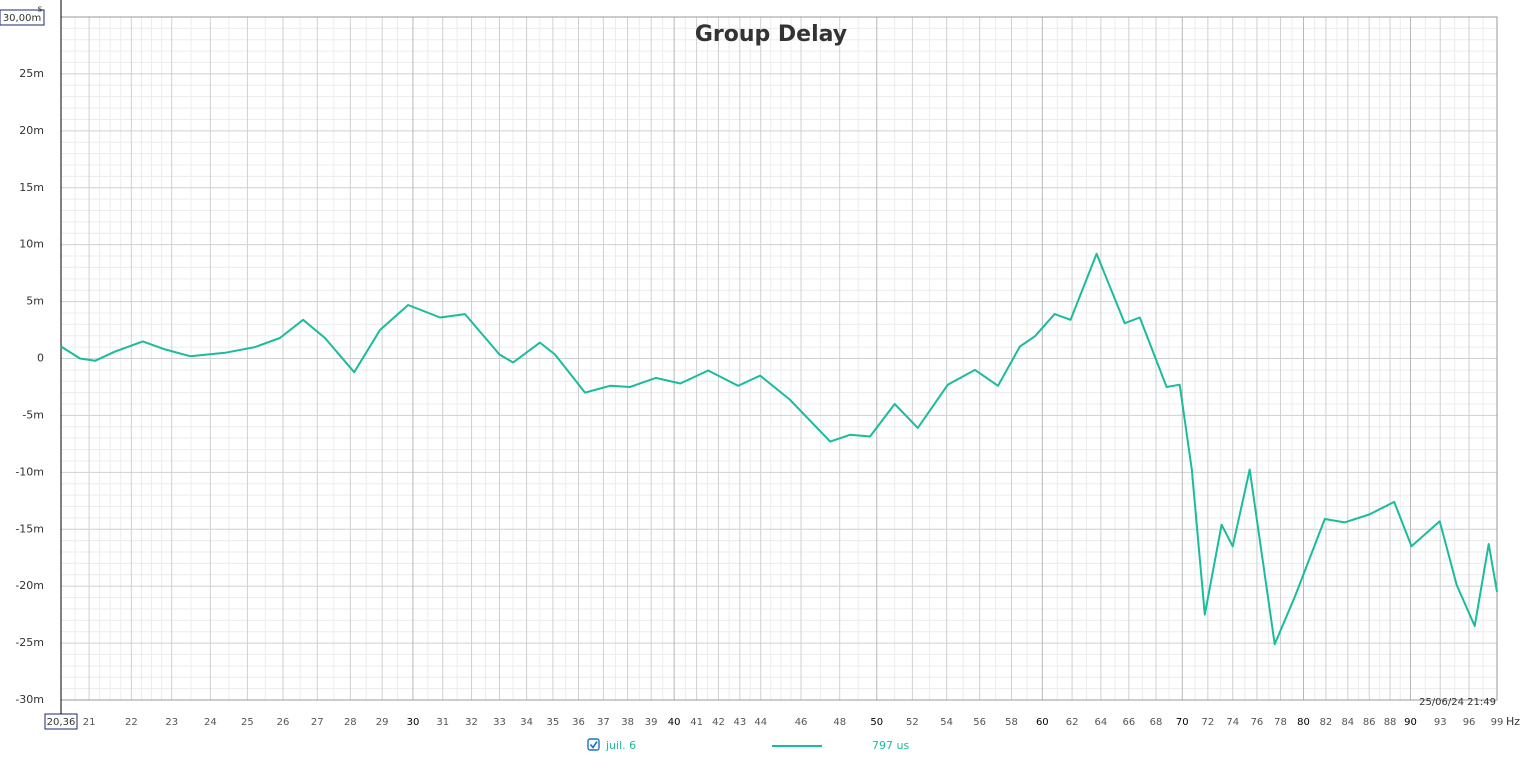 The height and width of the screenshot is (761, 1520). Describe the element at coordinates (1440, 722) in the screenshot. I see `x-tick-label: 93` at that location.